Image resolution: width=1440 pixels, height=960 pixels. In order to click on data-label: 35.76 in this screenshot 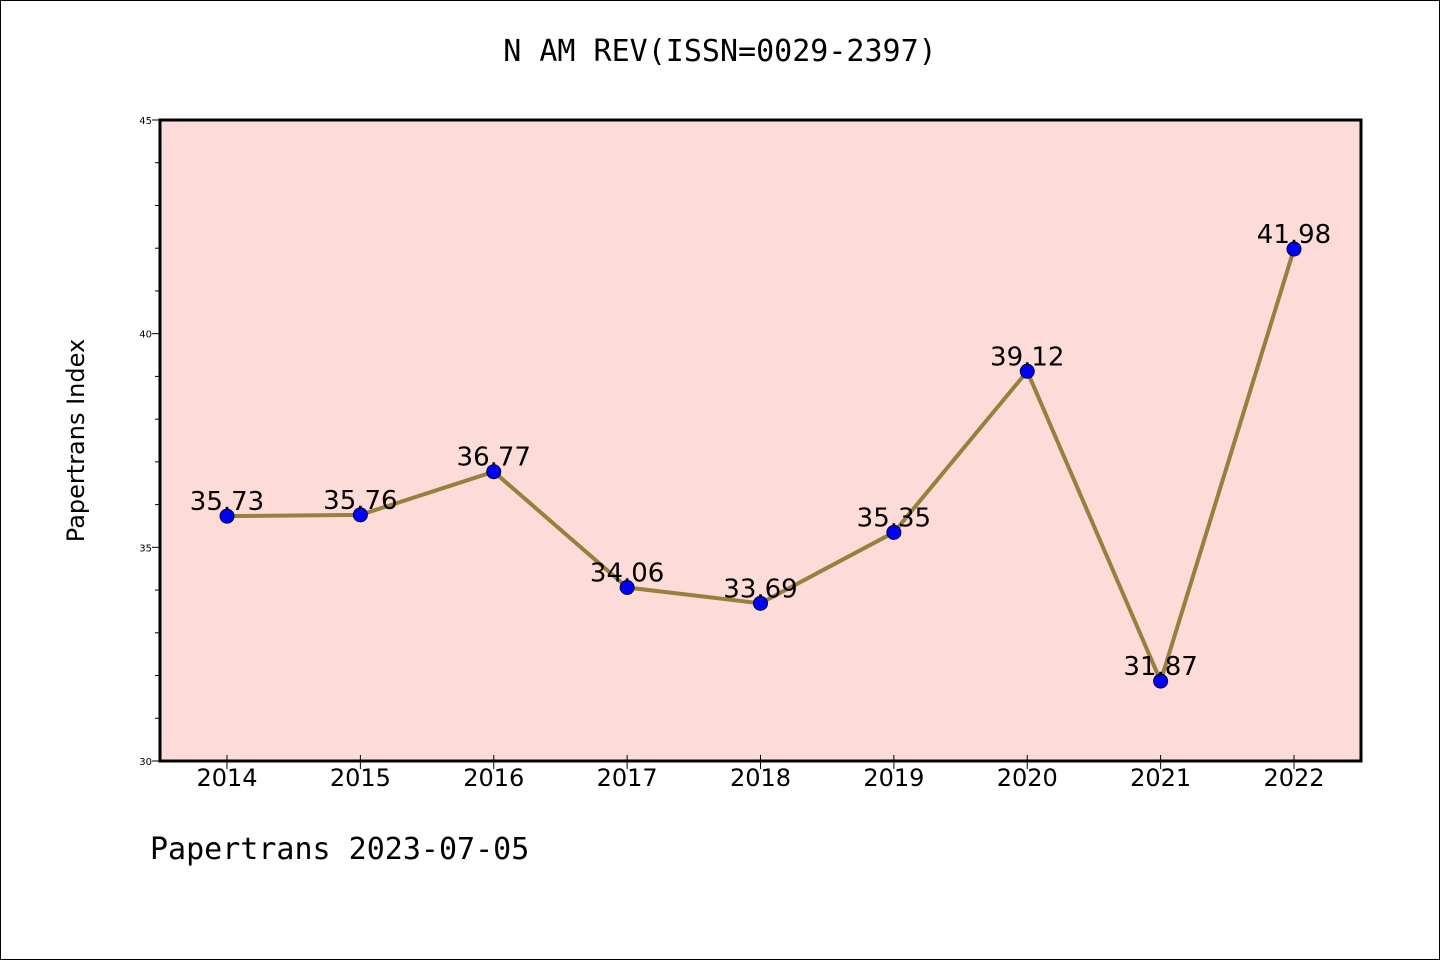, I will do `click(360, 501)`.